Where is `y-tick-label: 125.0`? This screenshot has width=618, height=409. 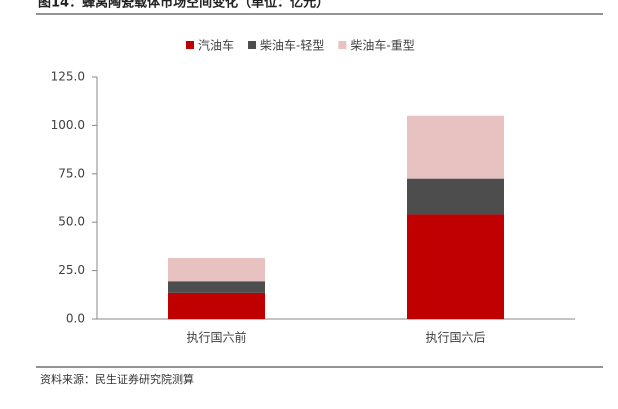 y-tick-label: 125.0 is located at coordinates (68, 77).